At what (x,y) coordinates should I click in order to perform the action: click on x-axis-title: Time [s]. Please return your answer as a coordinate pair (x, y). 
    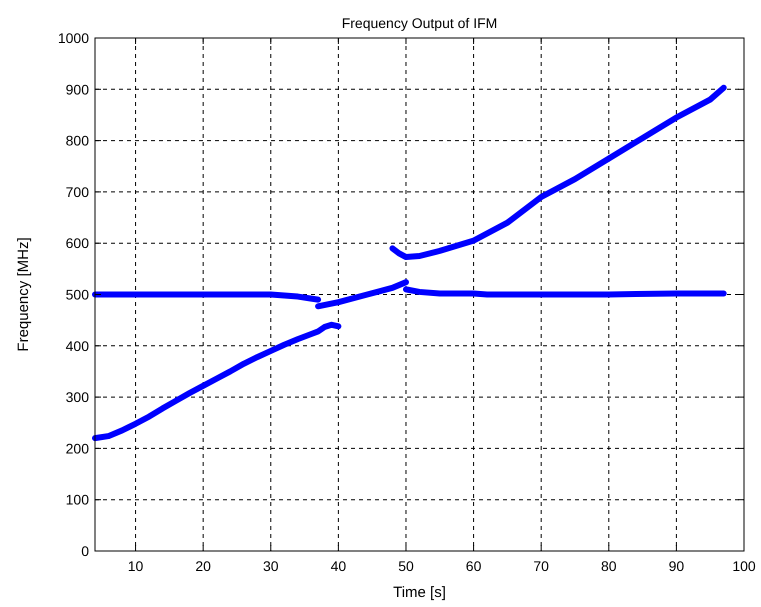
    Looking at the image, I should click on (419, 592).